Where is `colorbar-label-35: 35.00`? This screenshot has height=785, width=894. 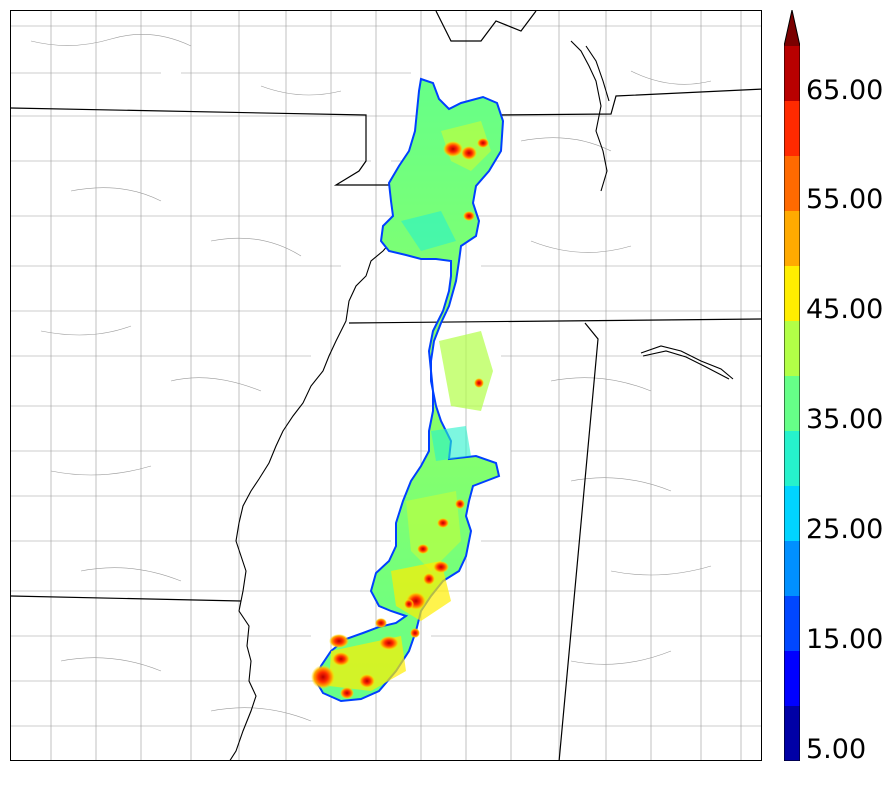
colorbar-label-35: 35.00 is located at coordinates (845, 419).